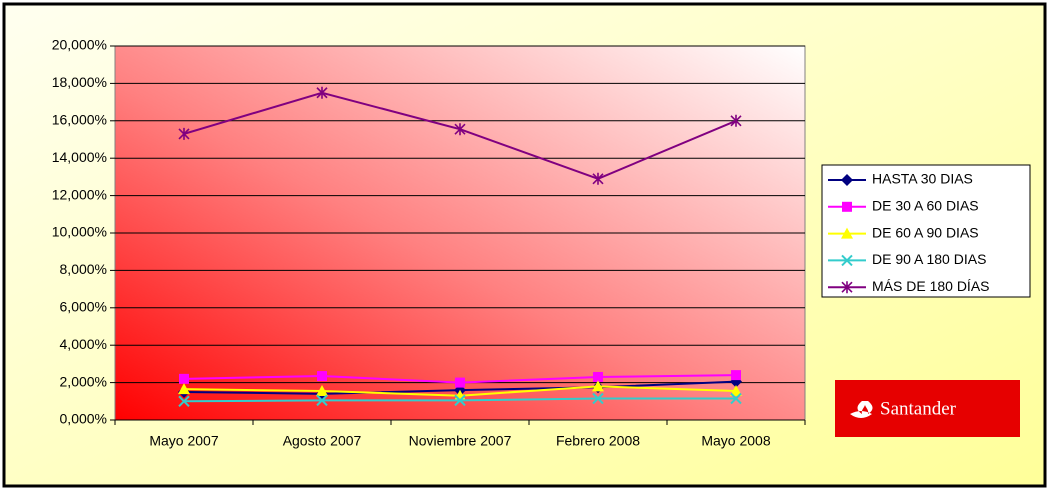 The width and height of the screenshot is (1050, 496). What do you see at coordinates (925, 206) in the screenshot?
I see `legend-label: DE 30 A 60 DIAS` at bounding box center [925, 206].